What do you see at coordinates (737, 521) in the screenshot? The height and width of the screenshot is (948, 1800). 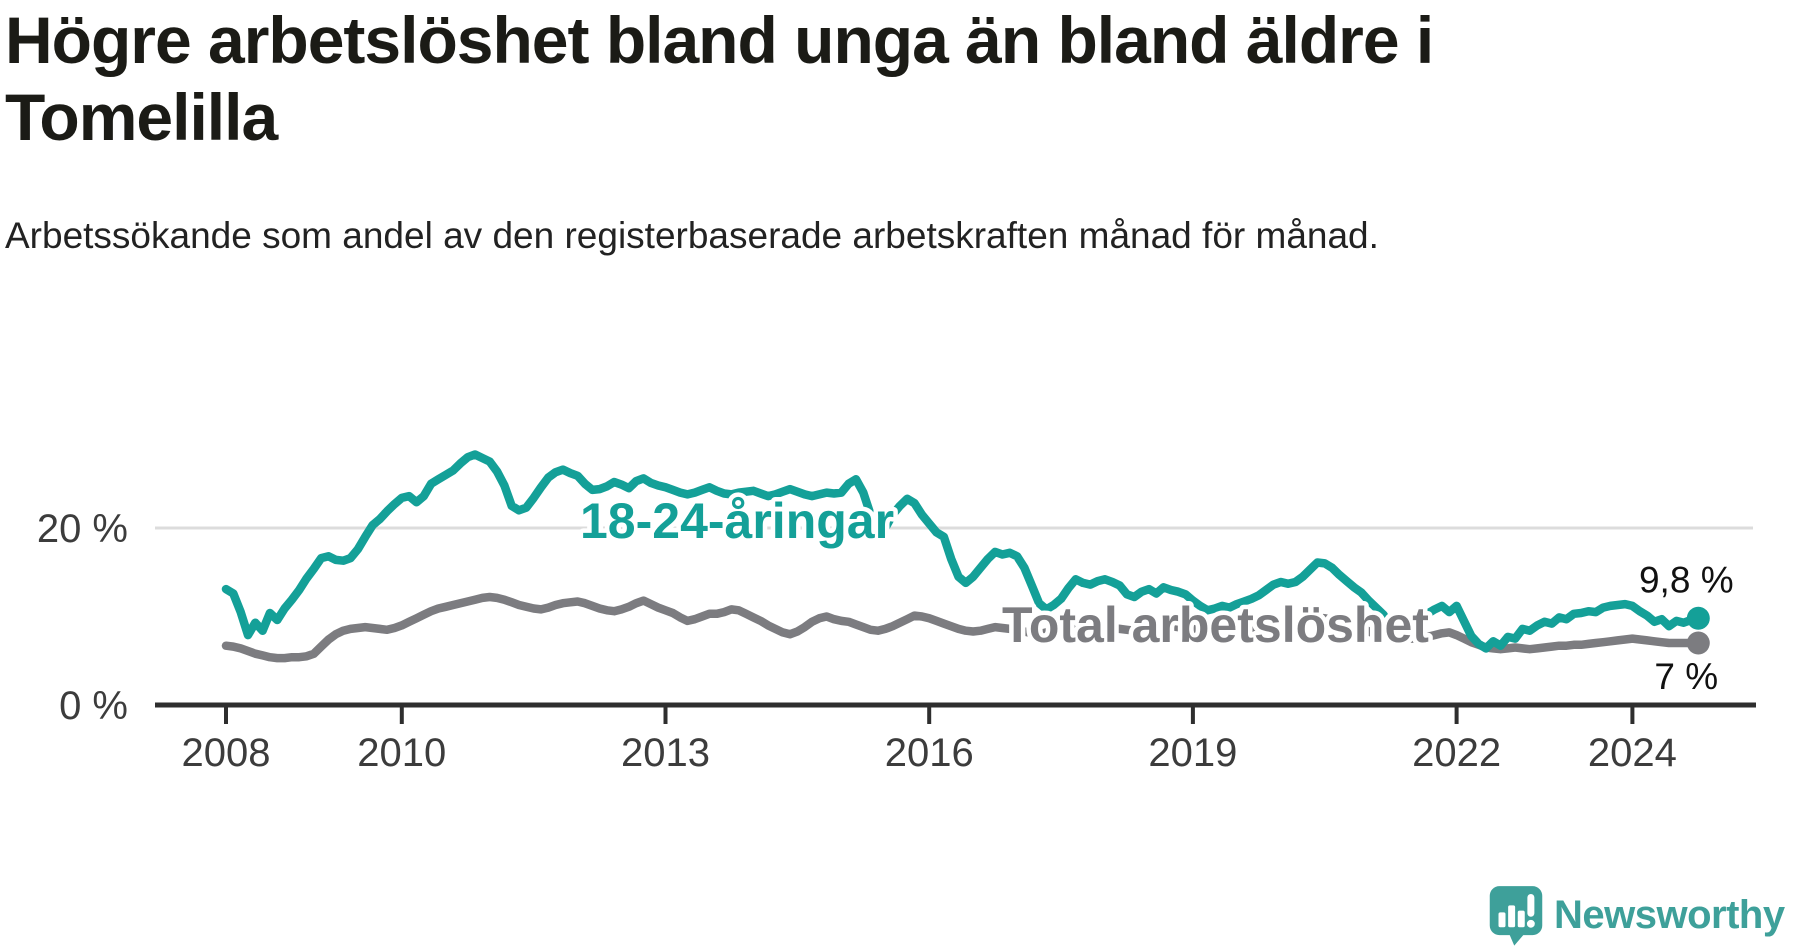 I see `youth-series-label: 18-24-åringar` at bounding box center [737, 521].